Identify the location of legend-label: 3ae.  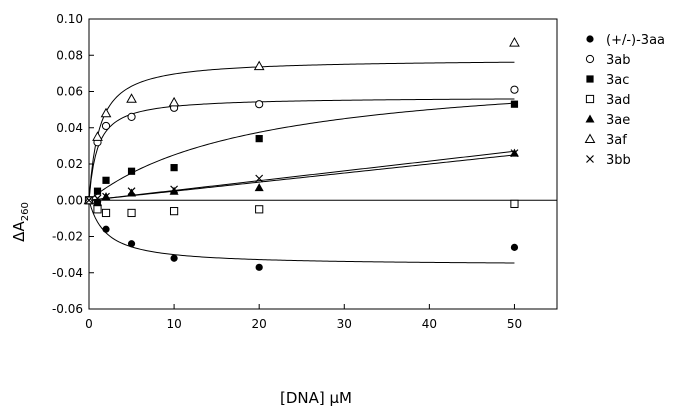
(618, 120).